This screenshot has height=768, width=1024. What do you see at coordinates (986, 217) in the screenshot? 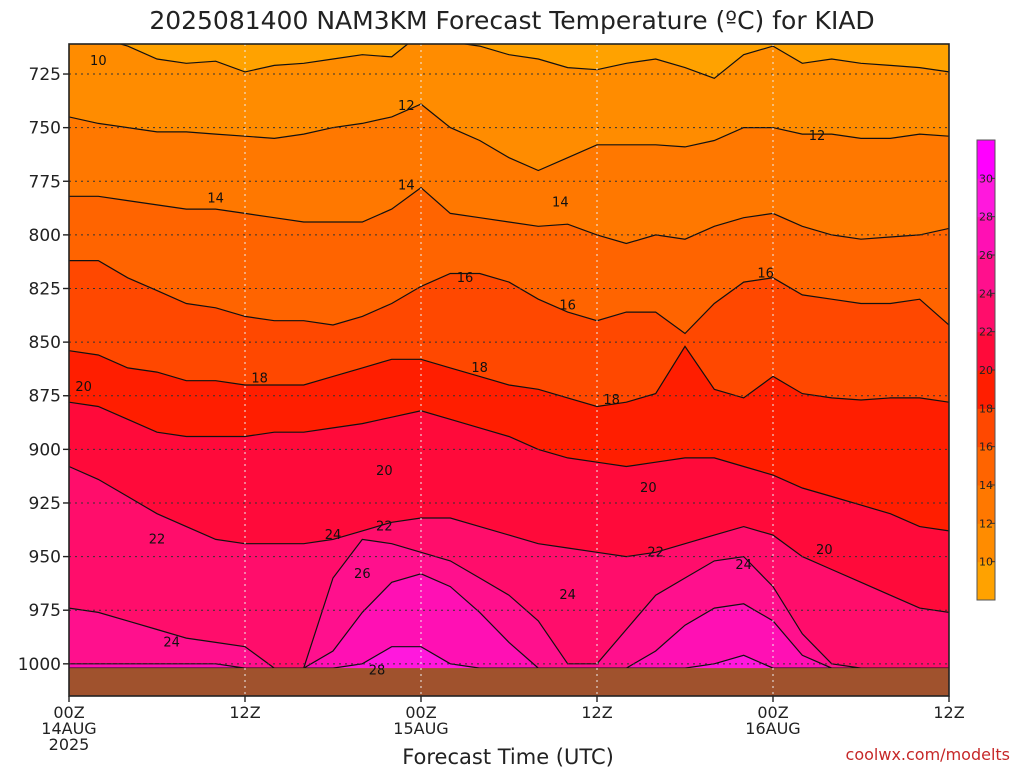
I see `colorbar-label: 28` at bounding box center [986, 217].